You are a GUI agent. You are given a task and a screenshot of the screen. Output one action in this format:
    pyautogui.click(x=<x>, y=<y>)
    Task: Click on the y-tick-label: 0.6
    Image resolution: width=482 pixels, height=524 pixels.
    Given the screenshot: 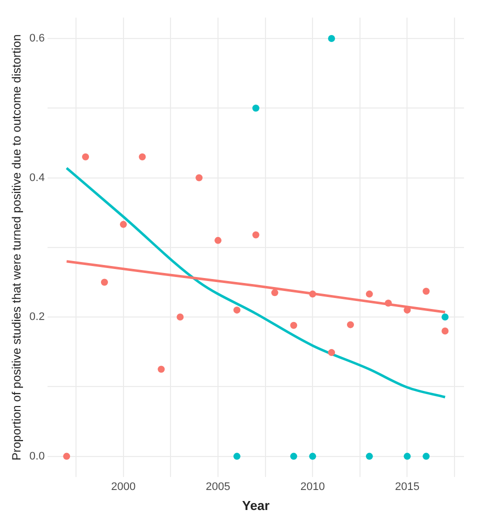 What is the action you would take?
    pyautogui.click(x=37, y=38)
    